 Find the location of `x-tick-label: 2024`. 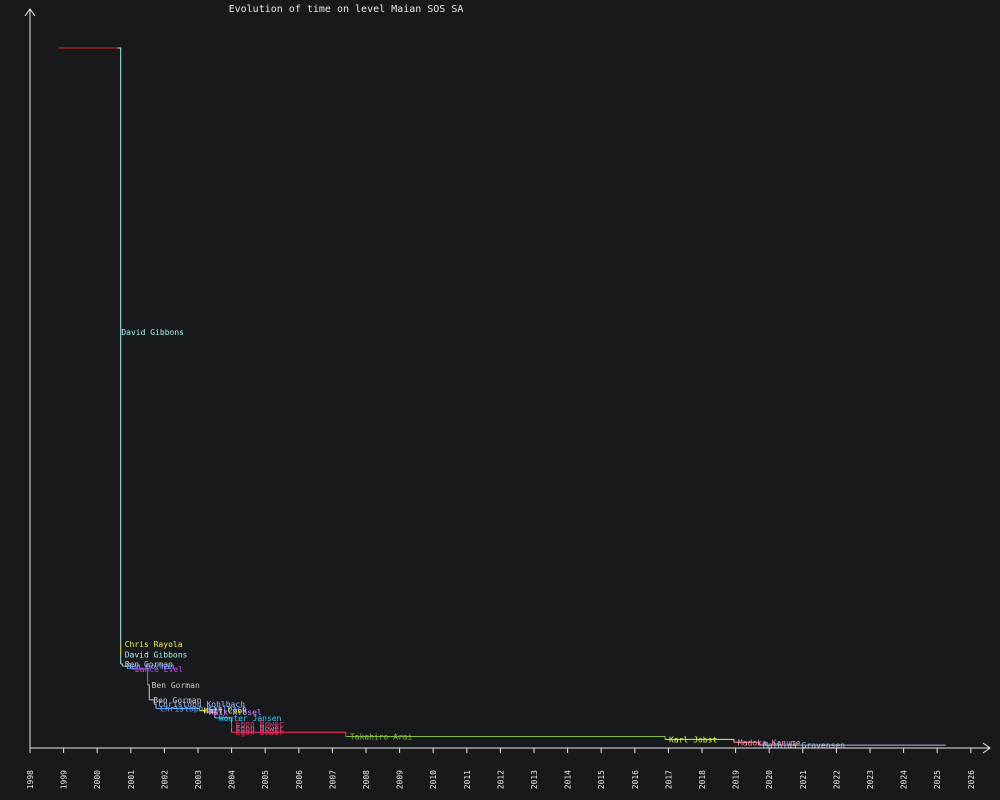

x-tick-label: 2024 is located at coordinates (904, 779).